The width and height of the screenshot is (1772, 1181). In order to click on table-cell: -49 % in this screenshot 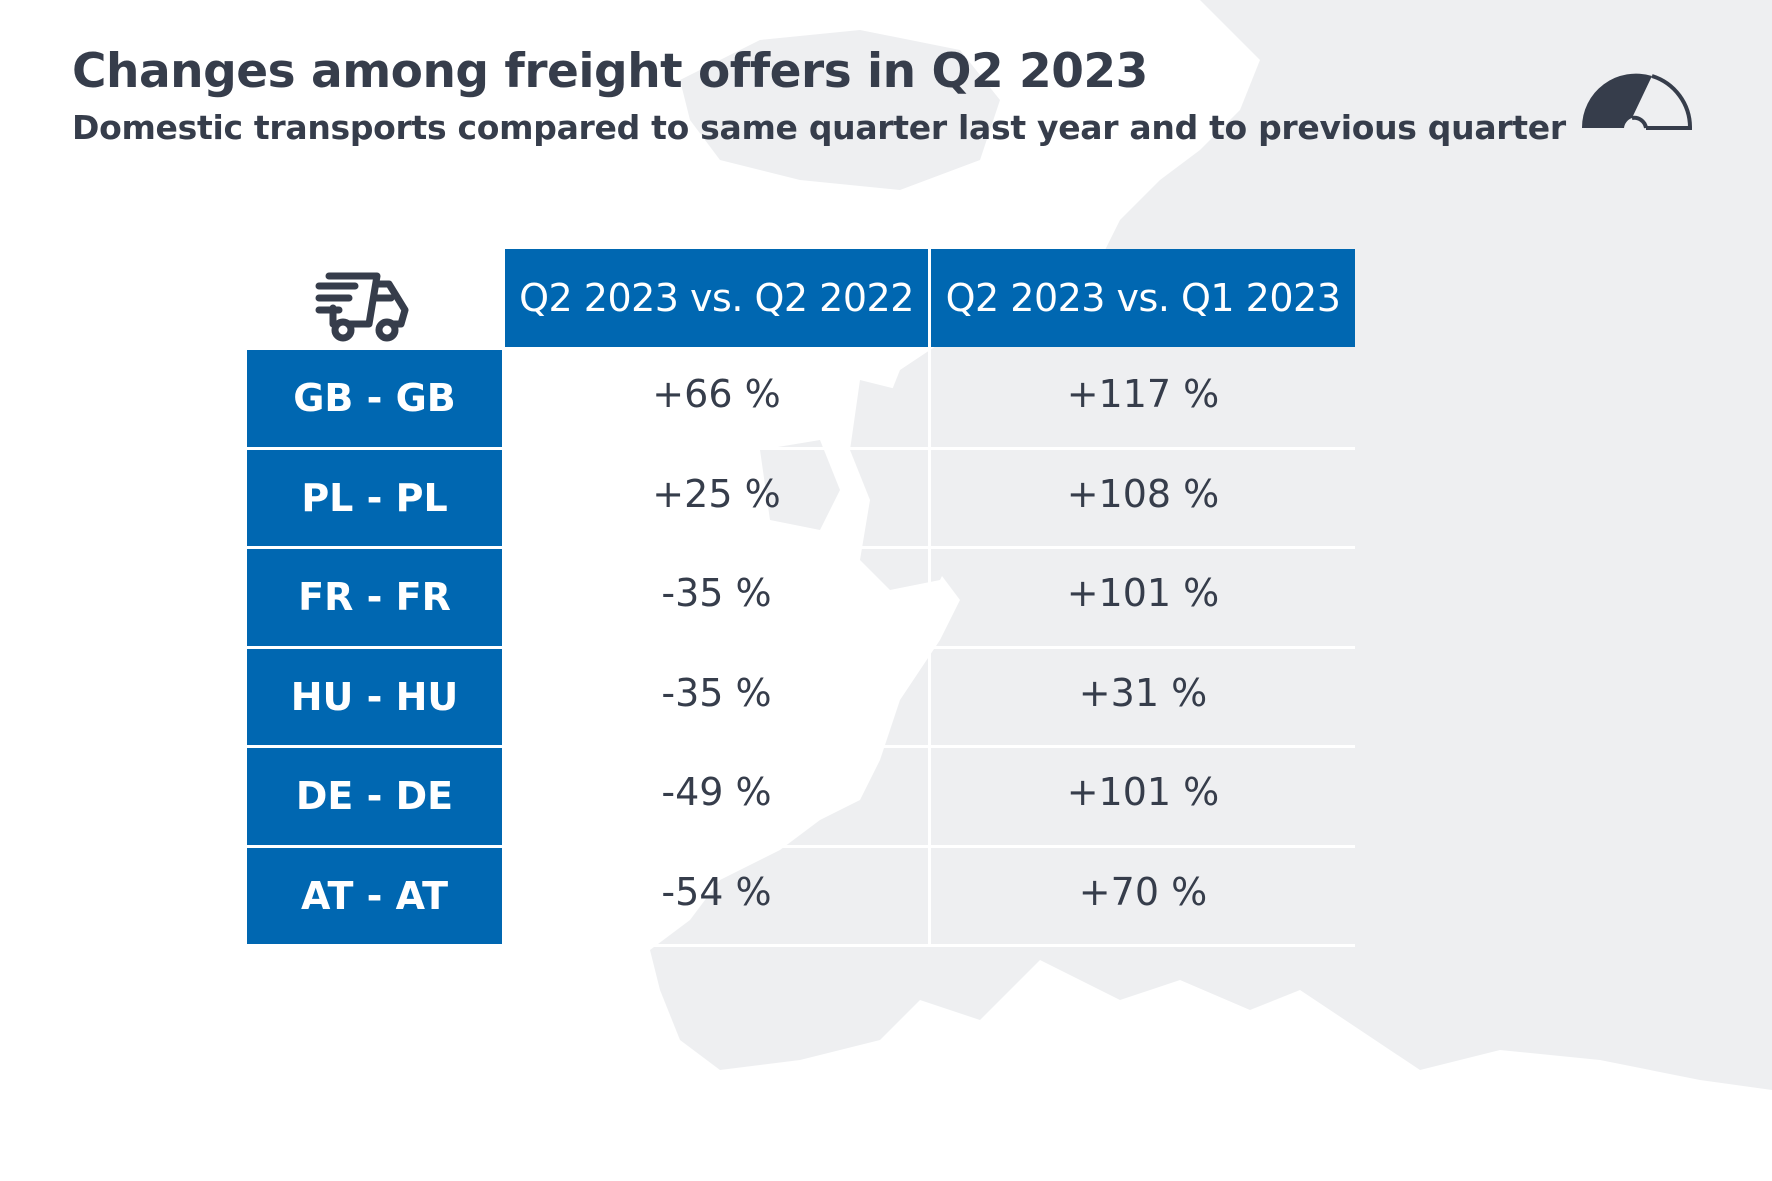, I will do `click(716, 792)`.